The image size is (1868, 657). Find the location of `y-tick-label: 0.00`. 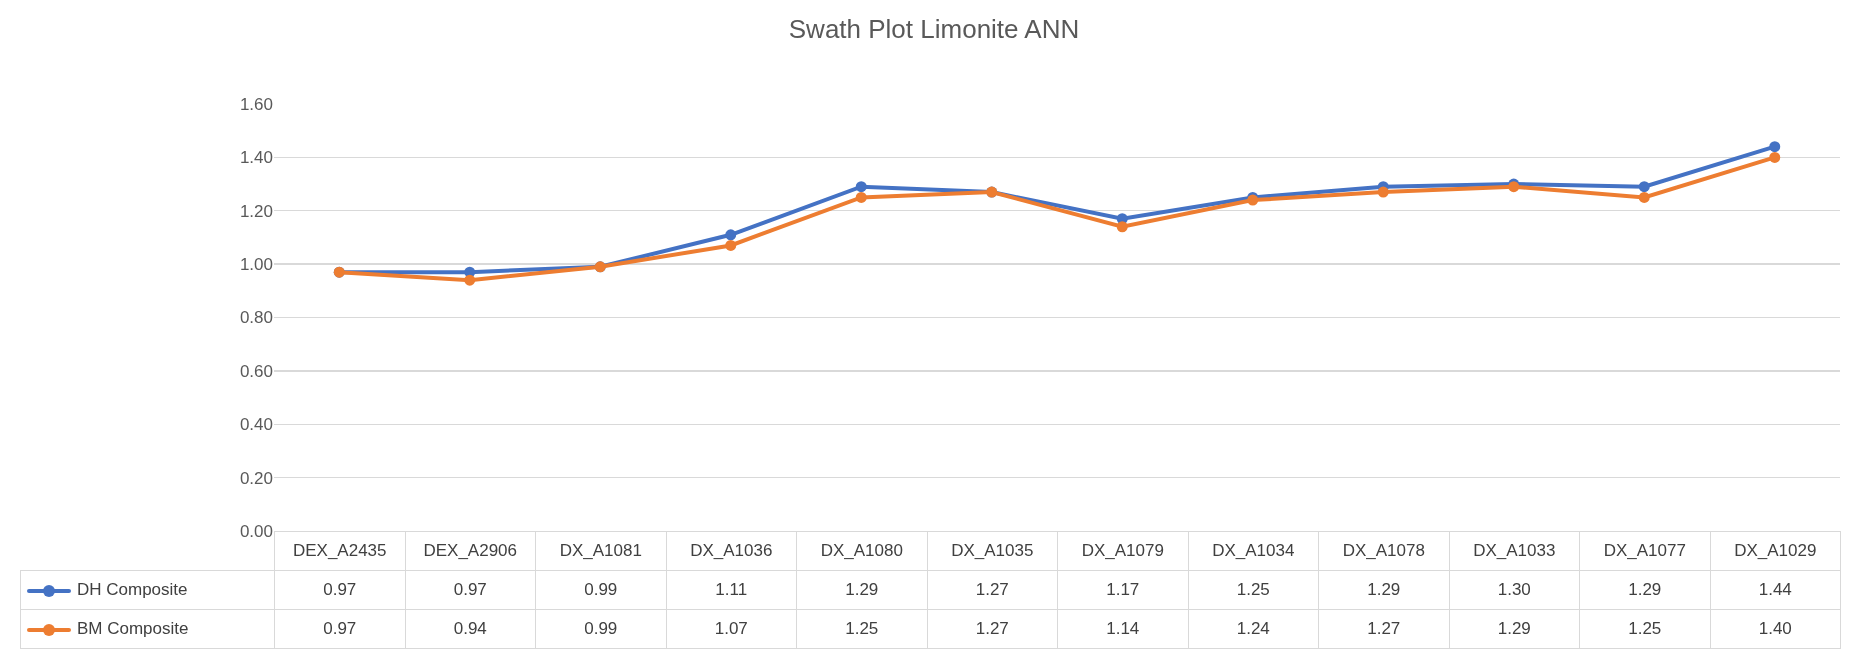

y-tick-label: 0.00 is located at coordinates (256, 531).